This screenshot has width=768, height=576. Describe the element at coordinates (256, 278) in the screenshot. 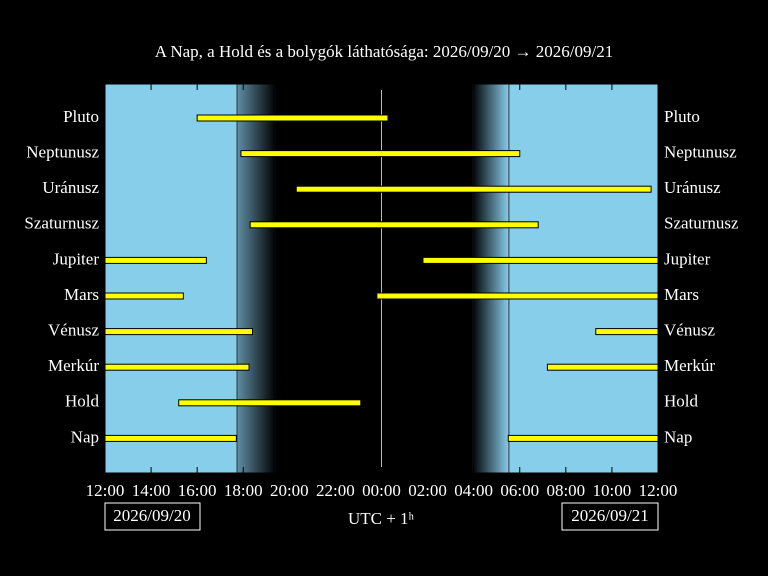

I see `dusk` at that location.